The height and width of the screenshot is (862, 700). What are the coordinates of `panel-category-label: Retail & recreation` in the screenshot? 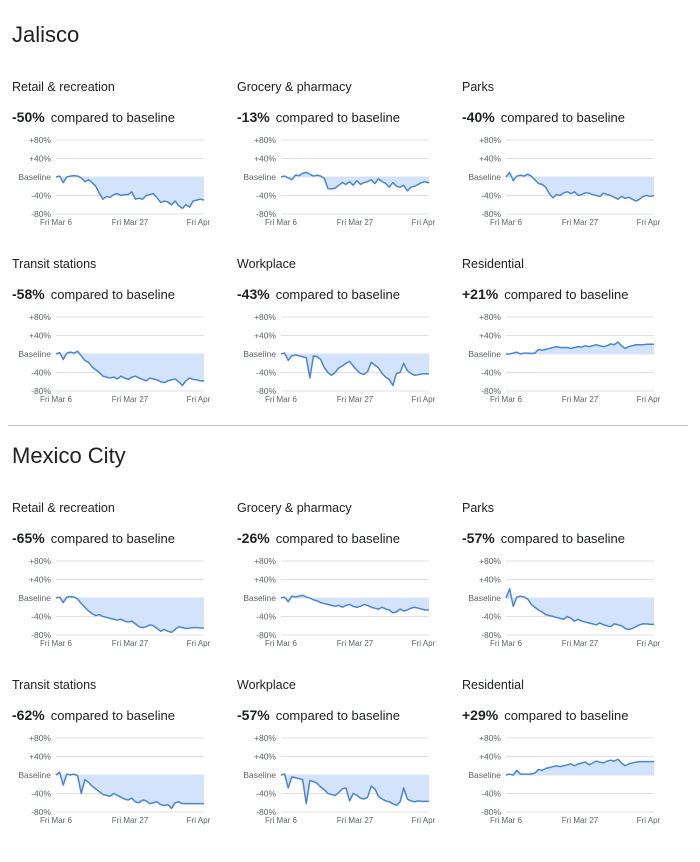 It's located at (63, 508).